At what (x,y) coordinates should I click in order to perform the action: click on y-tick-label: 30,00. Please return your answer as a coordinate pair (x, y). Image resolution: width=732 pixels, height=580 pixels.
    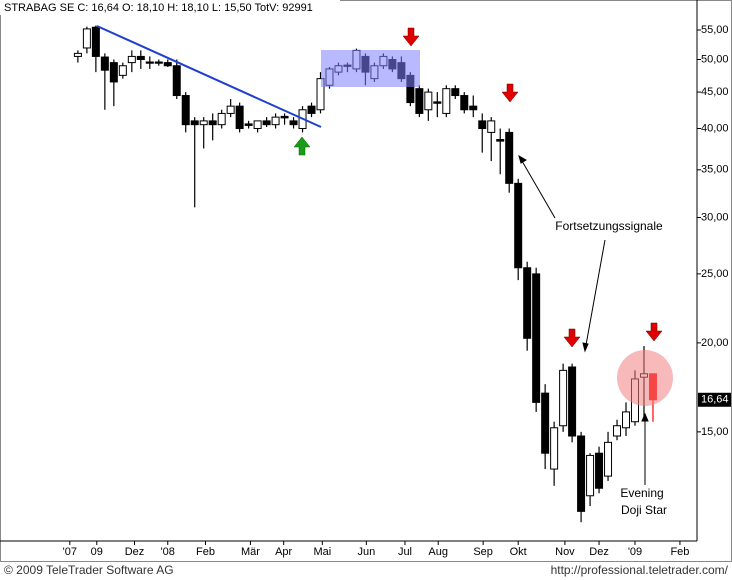
    Looking at the image, I should click on (715, 217).